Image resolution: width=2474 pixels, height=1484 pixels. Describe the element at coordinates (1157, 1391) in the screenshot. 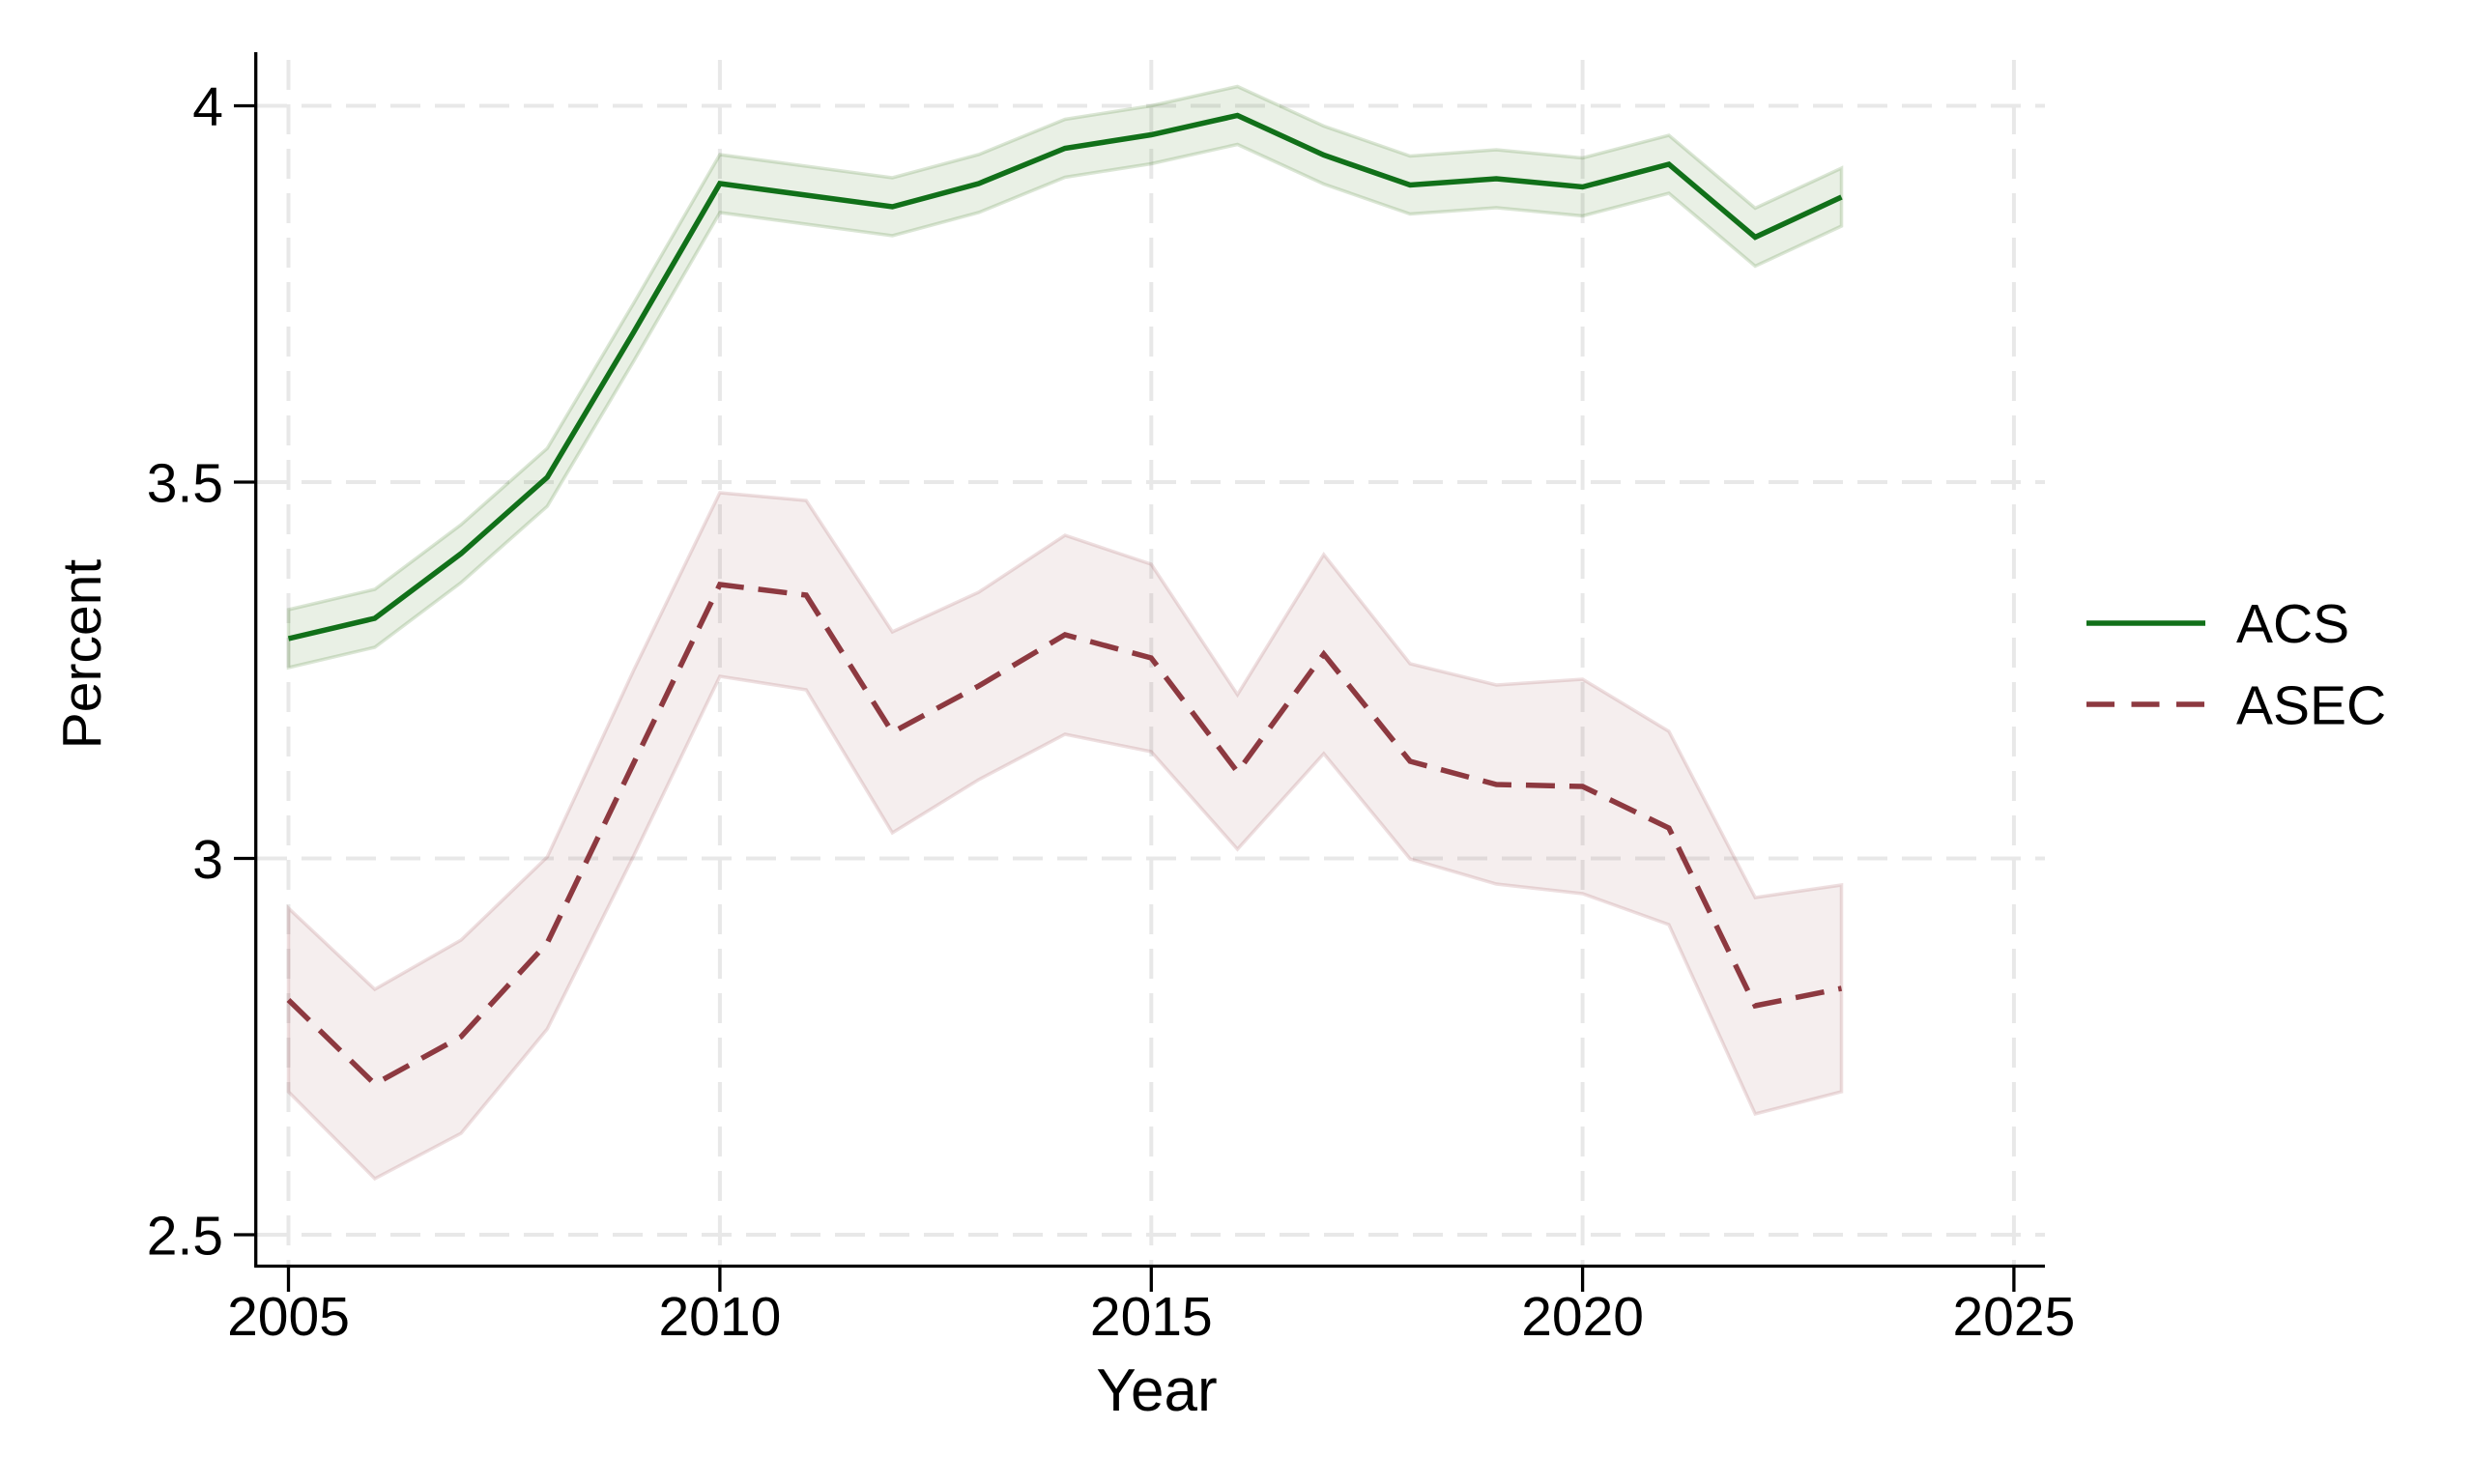

I see `svg-text: Year` at that location.